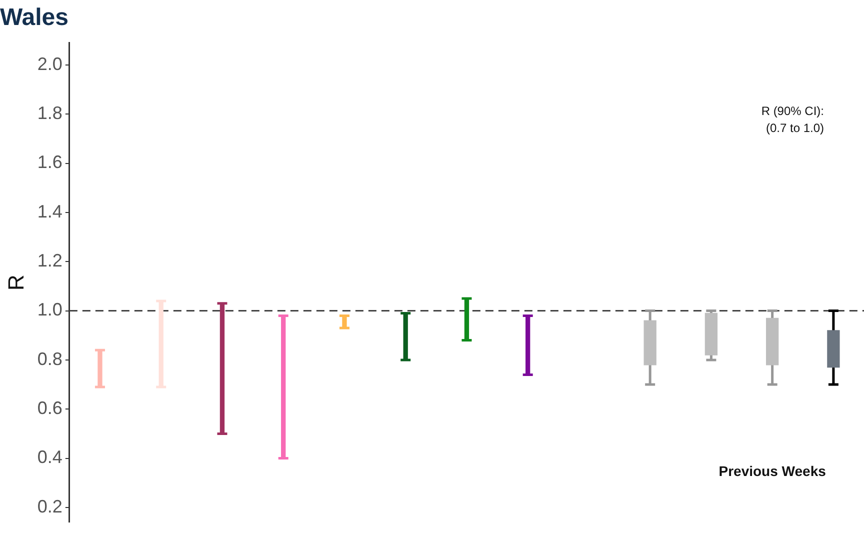 Image resolution: width=864 pixels, height=536 pixels. What do you see at coordinates (792, 119) in the screenshot?
I see `annotation: R (90% CI): (0.7 to 1.0)` at bounding box center [792, 119].